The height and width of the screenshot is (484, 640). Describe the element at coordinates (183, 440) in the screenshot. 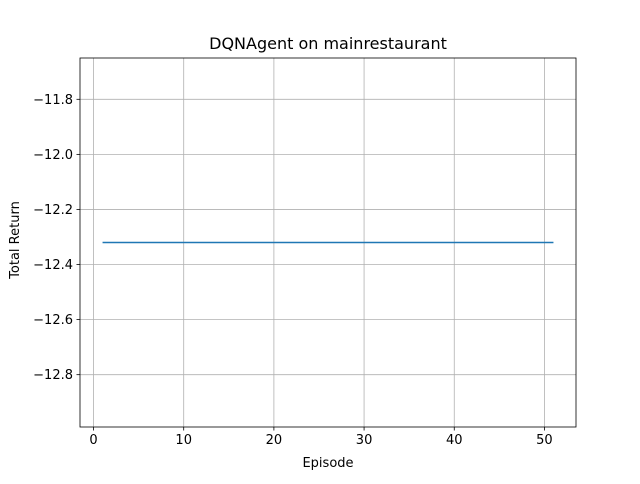

I see `x-tick-label: 10` at that location.